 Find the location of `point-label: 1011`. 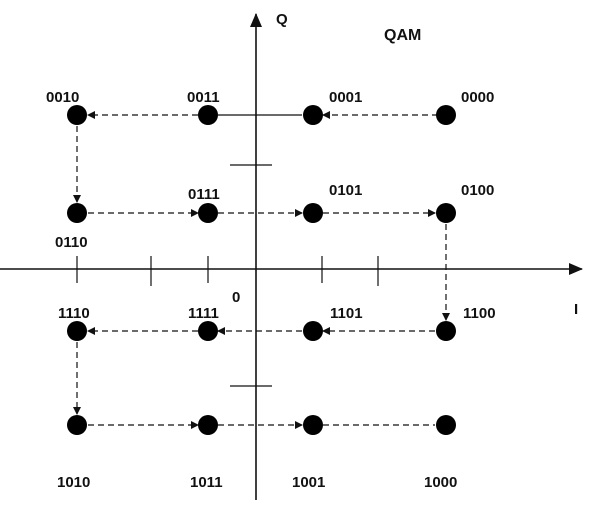

point-label: 1011 is located at coordinates (206, 482).